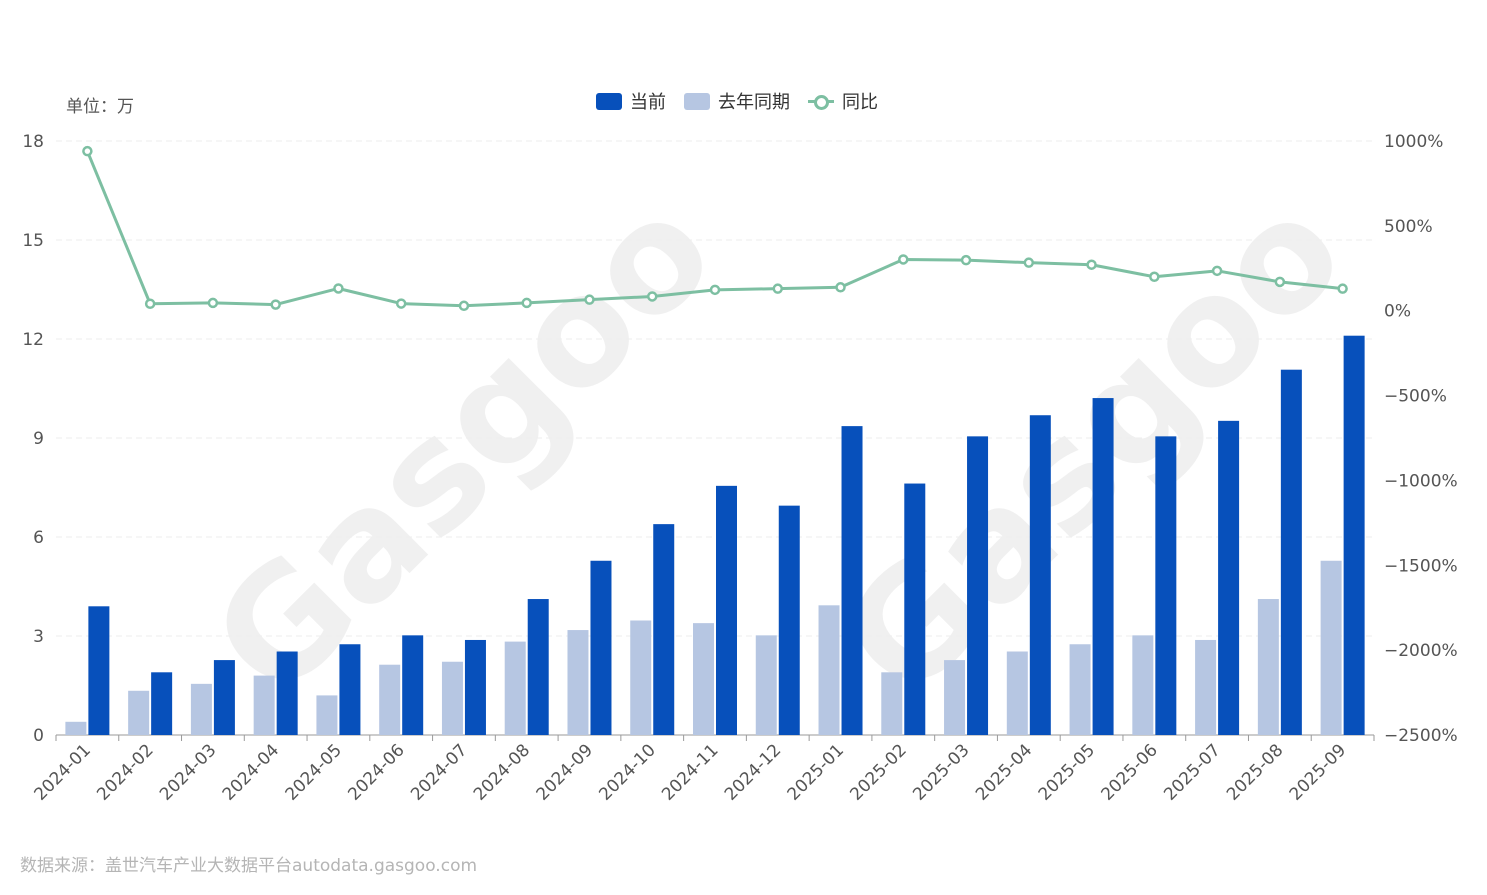 The image size is (1487, 895). Describe the element at coordinates (1421, 651) in the screenshot. I see `right-tick-label: −2000%` at that location.